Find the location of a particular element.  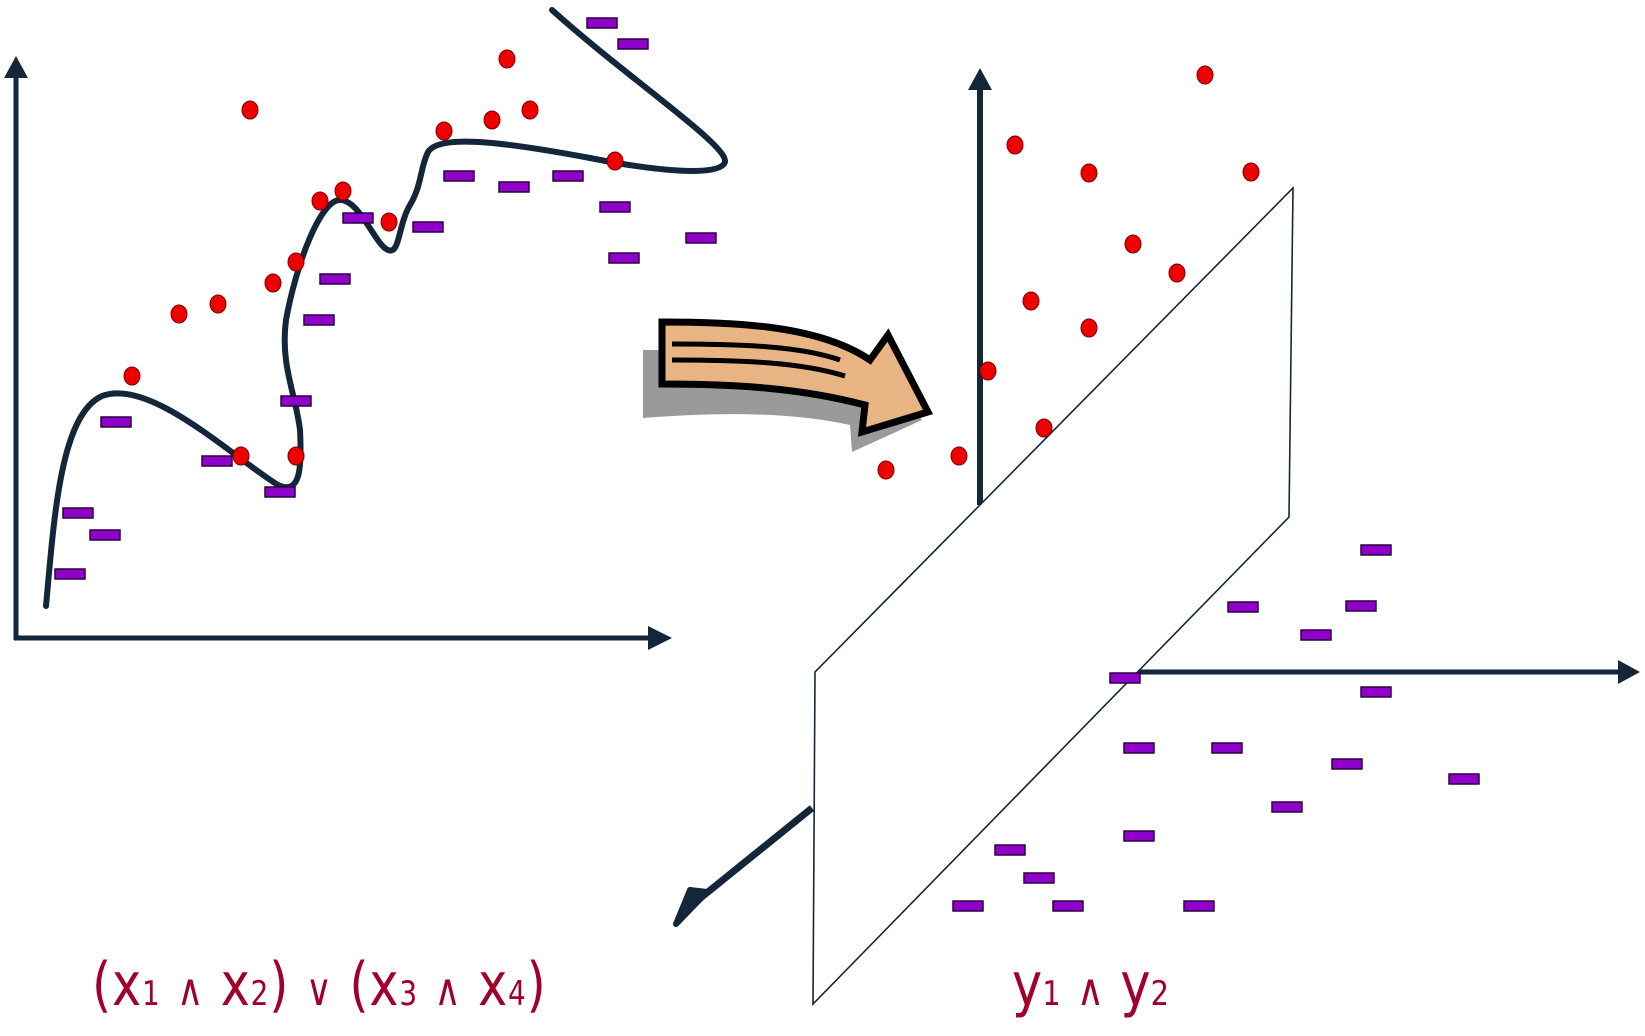

left-y-axis-arrowhead is located at coordinates (16, 67).